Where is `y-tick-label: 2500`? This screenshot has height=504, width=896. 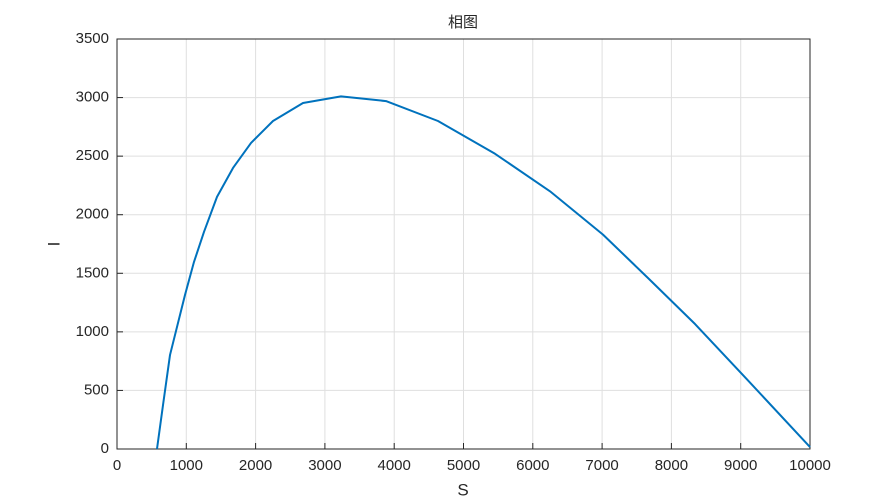
y-tick-label: 2500 is located at coordinates (92, 155).